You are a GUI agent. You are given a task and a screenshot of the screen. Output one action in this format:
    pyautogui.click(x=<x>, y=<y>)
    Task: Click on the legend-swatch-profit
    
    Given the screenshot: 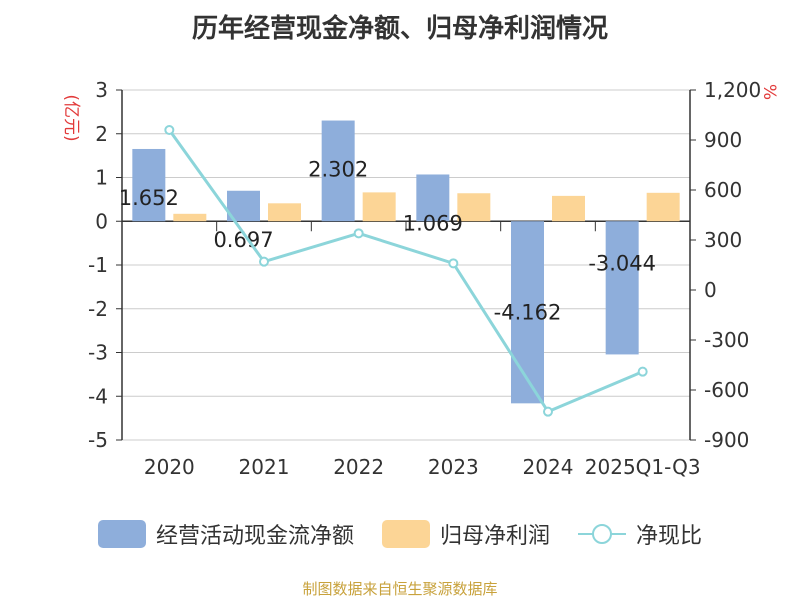 What is the action you would take?
    pyautogui.click(x=405, y=534)
    